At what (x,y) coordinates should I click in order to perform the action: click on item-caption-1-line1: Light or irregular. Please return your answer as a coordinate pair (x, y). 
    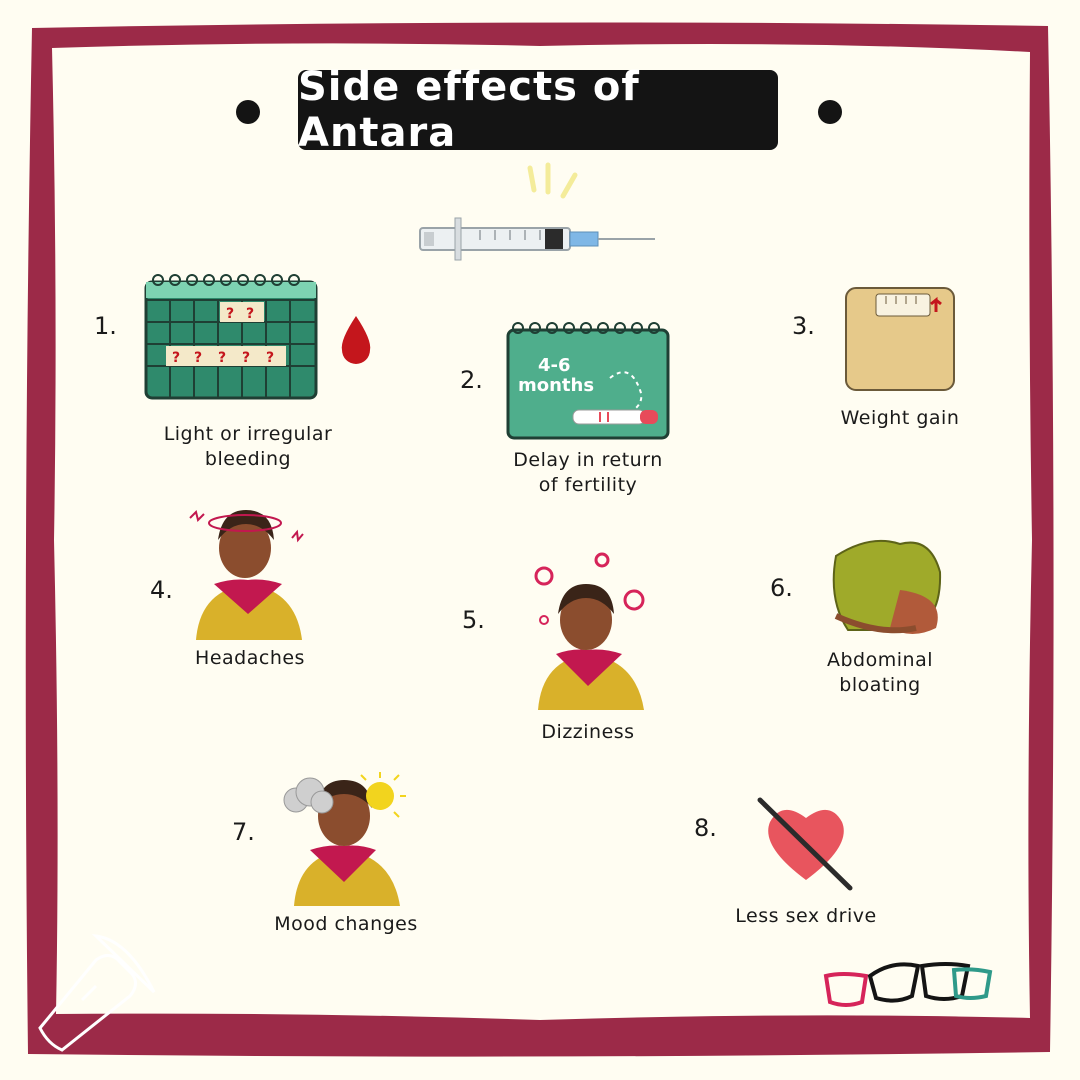
    Looking at the image, I should click on (248, 434).